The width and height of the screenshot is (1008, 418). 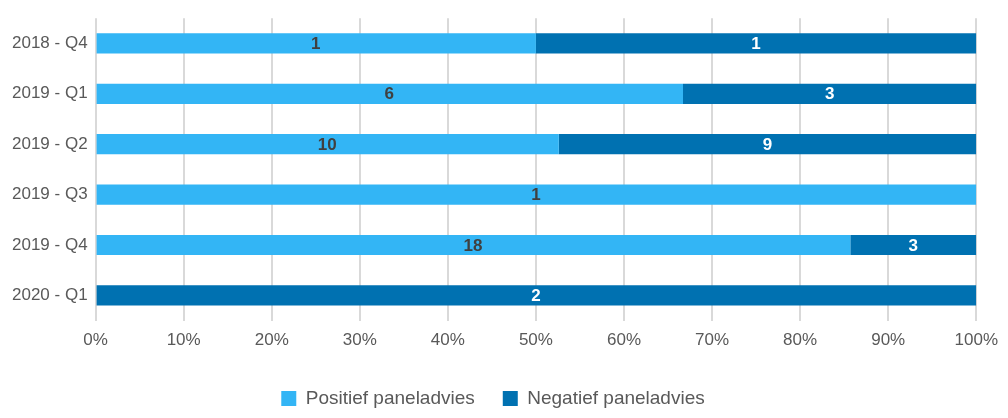 I want to click on annotation: 18, so click(x=473, y=245).